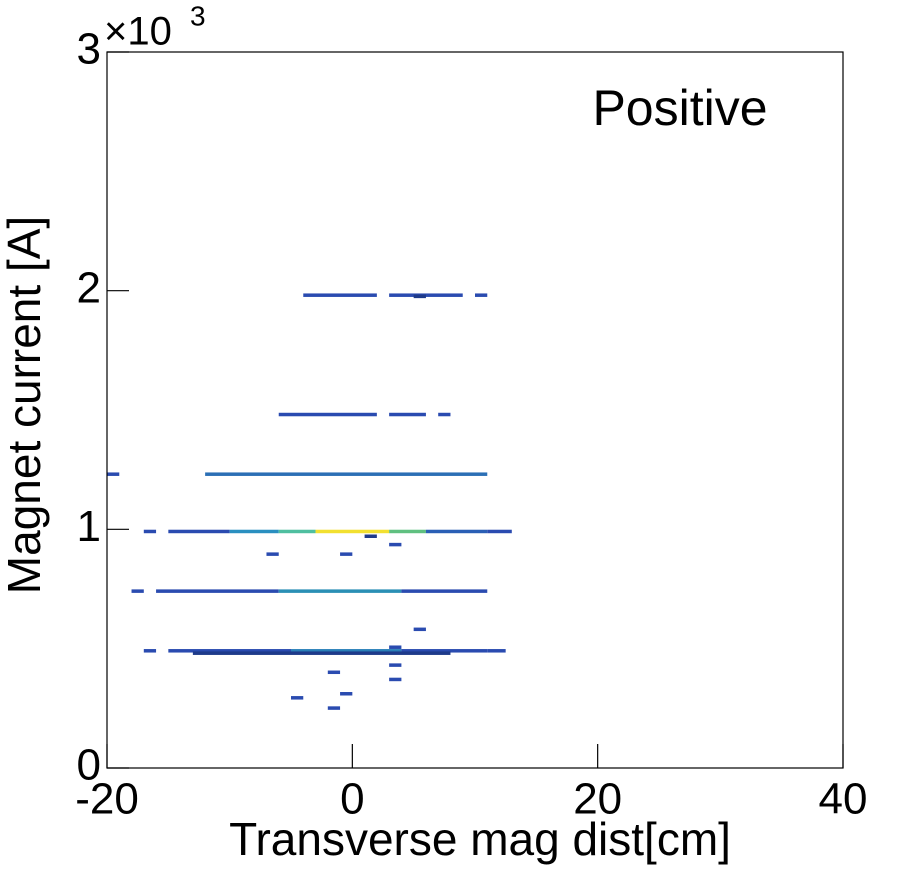 The image size is (898, 875). What do you see at coordinates (89, 49) in the screenshot?
I see `y-tick-label: 3` at bounding box center [89, 49].